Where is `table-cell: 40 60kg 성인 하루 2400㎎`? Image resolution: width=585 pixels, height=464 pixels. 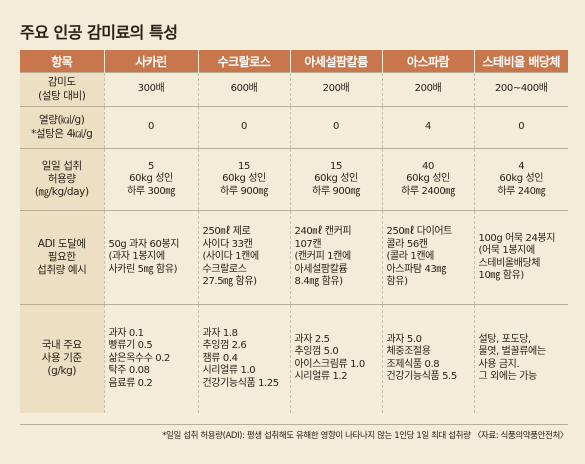 table-cell: 40 60kg 성인 하루 2400㎎ is located at coordinates (427, 179).